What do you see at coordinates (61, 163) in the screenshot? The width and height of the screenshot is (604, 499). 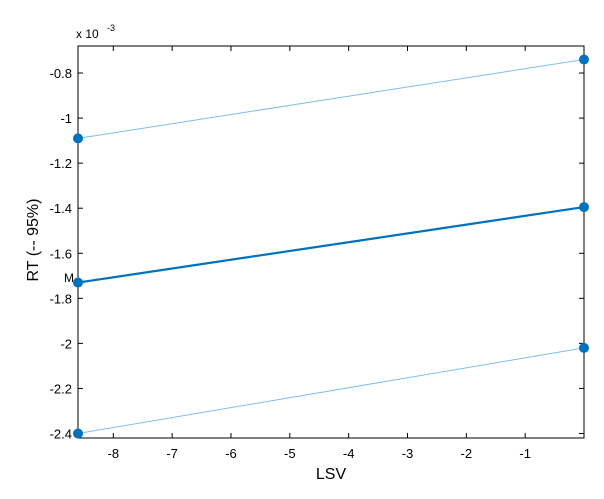 I see `y-tick-label: -1.2` at bounding box center [61, 163].